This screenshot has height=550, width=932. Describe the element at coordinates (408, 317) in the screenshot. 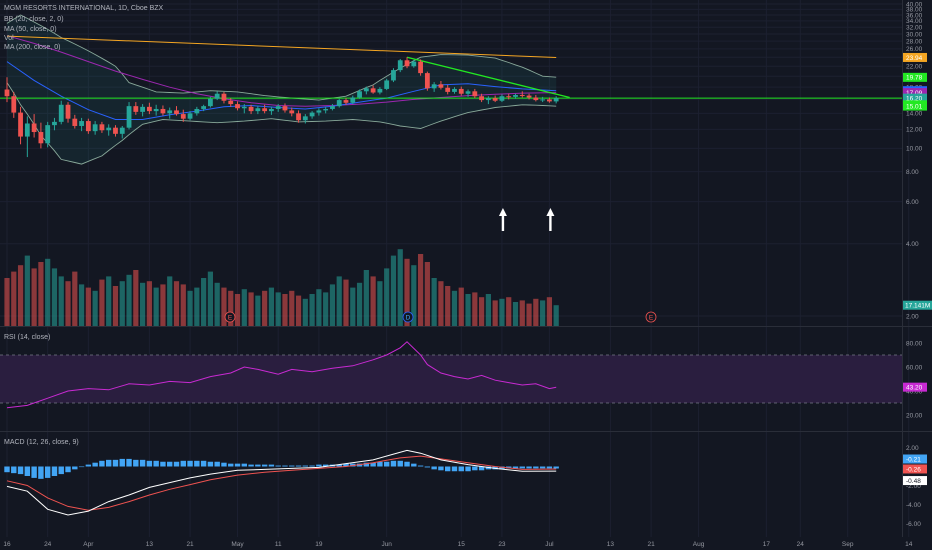

I see `dividend-marker: D` at that location.